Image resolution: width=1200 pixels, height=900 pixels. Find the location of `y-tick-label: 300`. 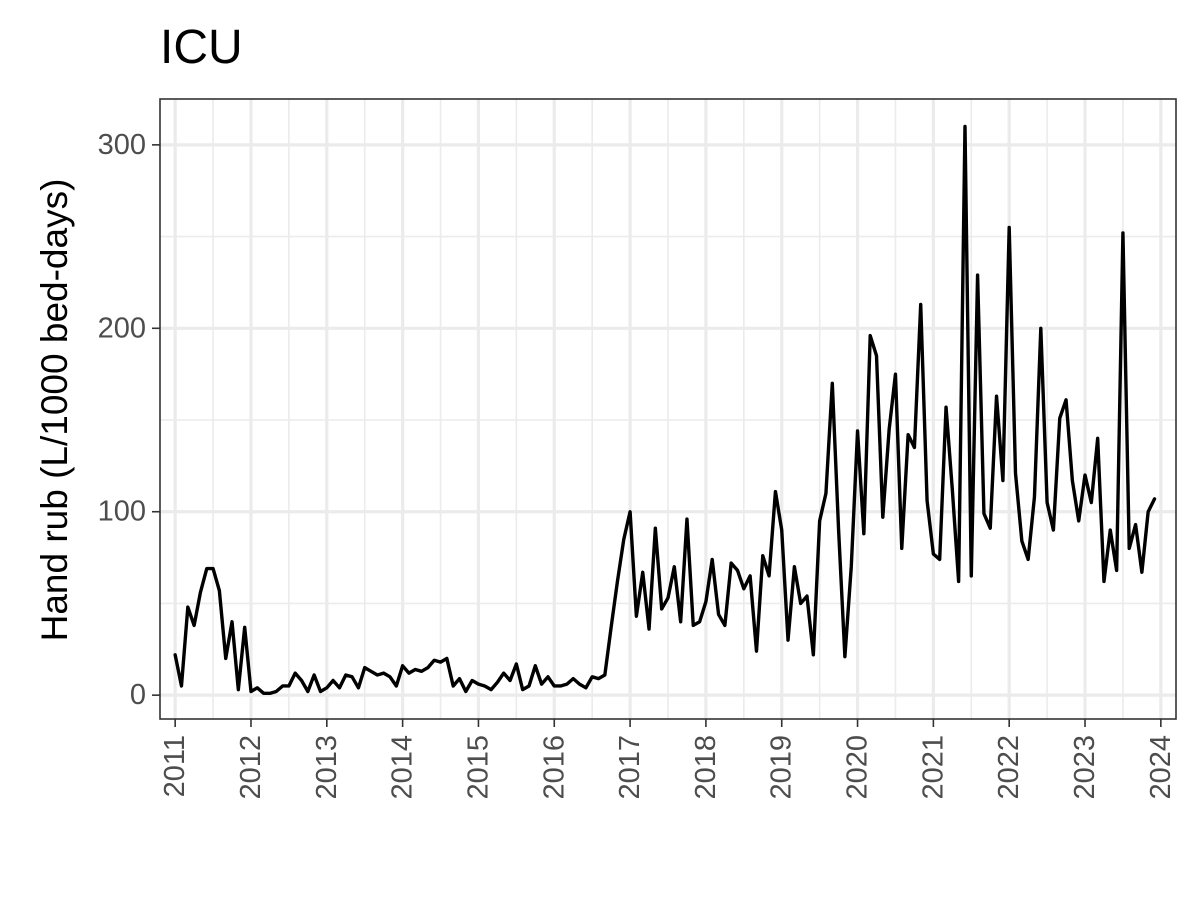

y-tick-label: 300 is located at coordinates (122, 145).